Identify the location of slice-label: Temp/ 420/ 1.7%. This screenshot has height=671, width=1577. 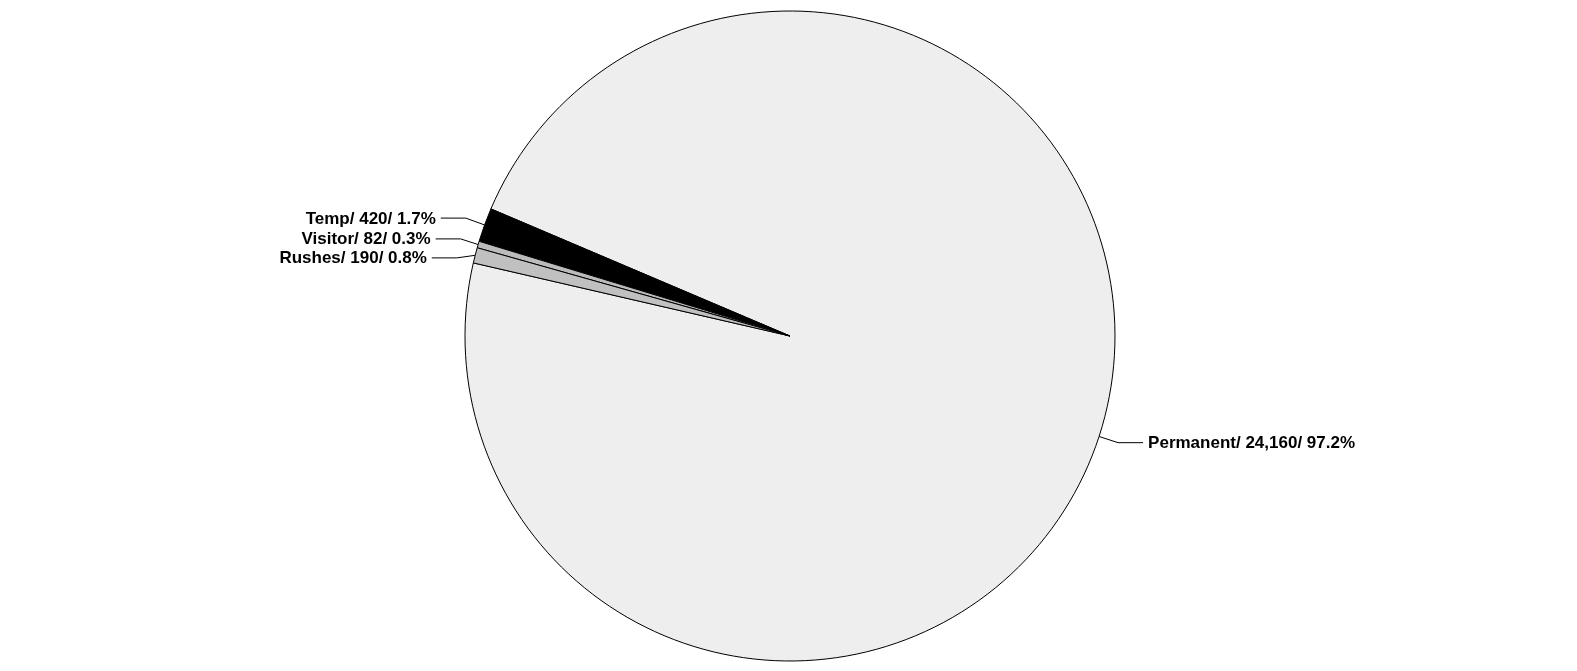
(370, 218).